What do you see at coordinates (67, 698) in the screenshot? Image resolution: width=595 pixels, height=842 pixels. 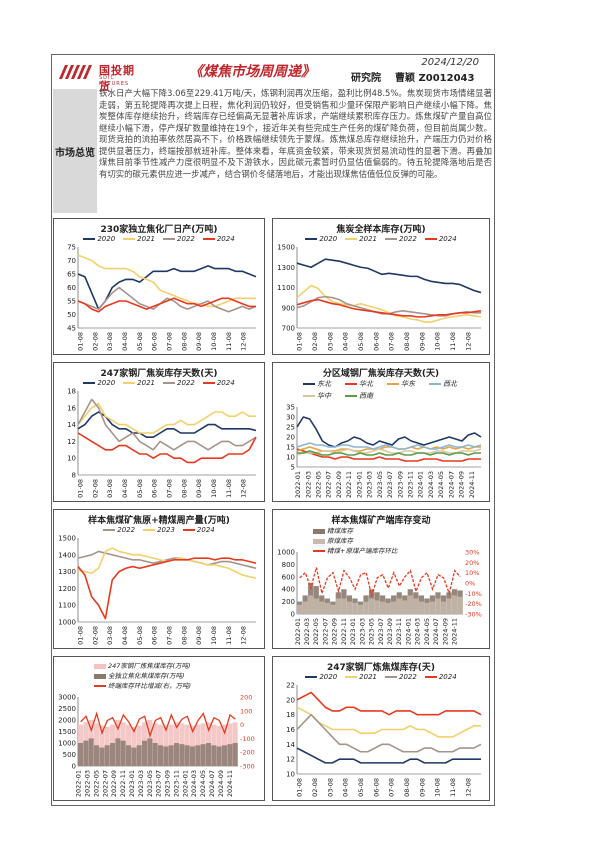 I see `y-tick-label: 3000` at bounding box center [67, 698].